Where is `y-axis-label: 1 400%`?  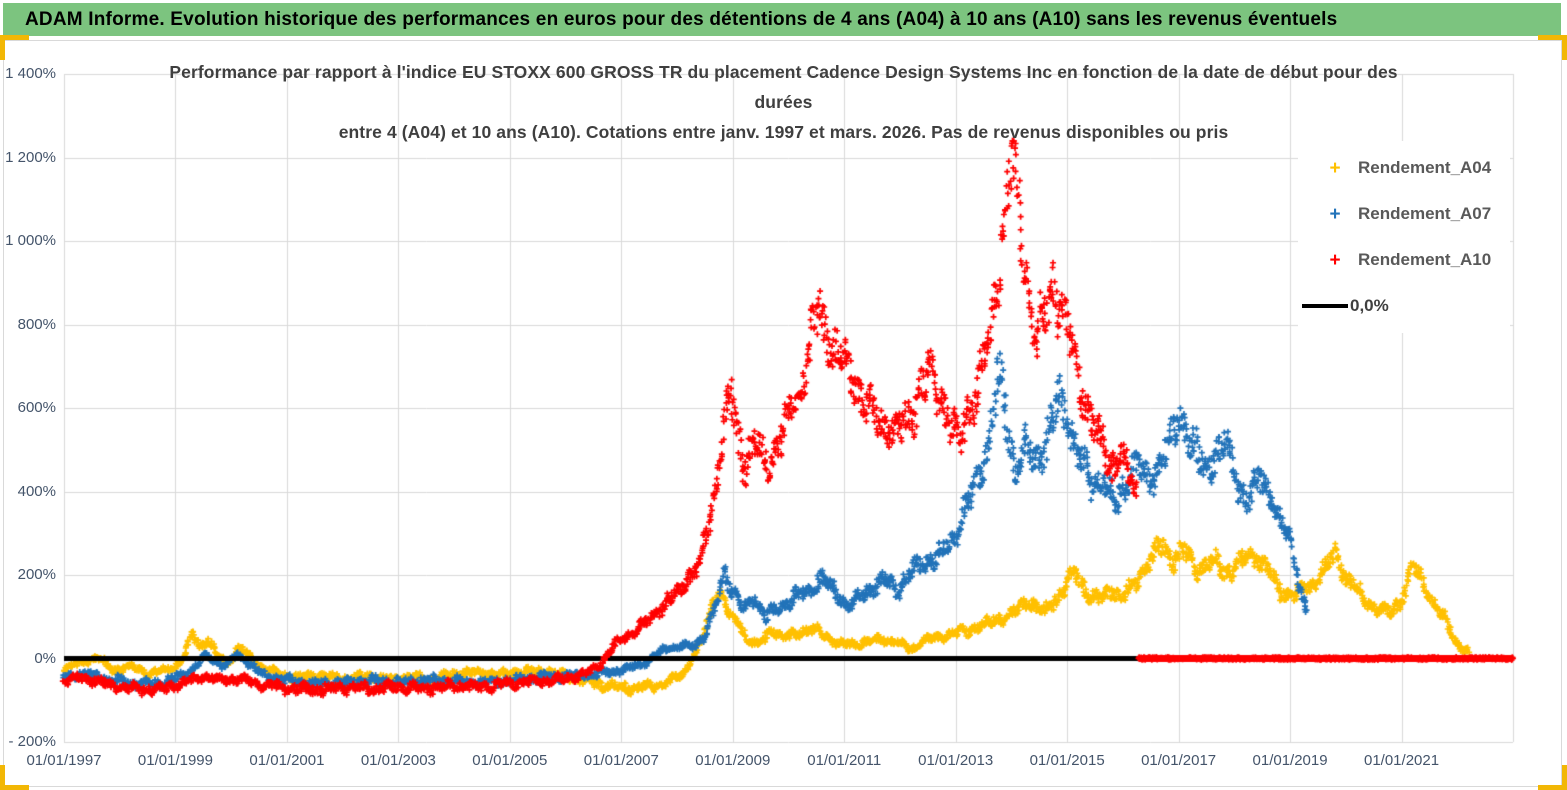
y-axis-label: 1 400% is located at coordinates (30, 73).